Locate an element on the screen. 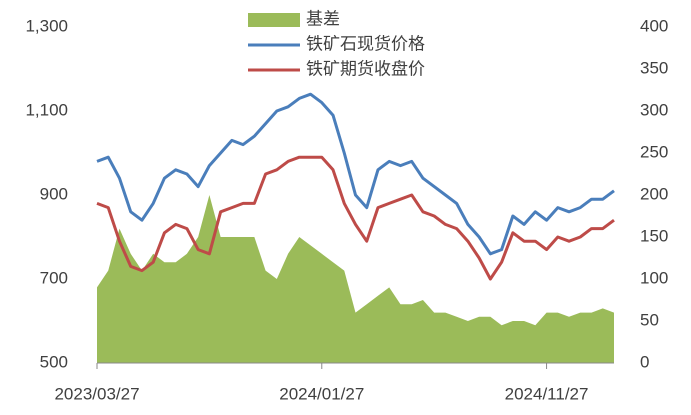  y2-tick-label: 250 is located at coordinates (654, 151).